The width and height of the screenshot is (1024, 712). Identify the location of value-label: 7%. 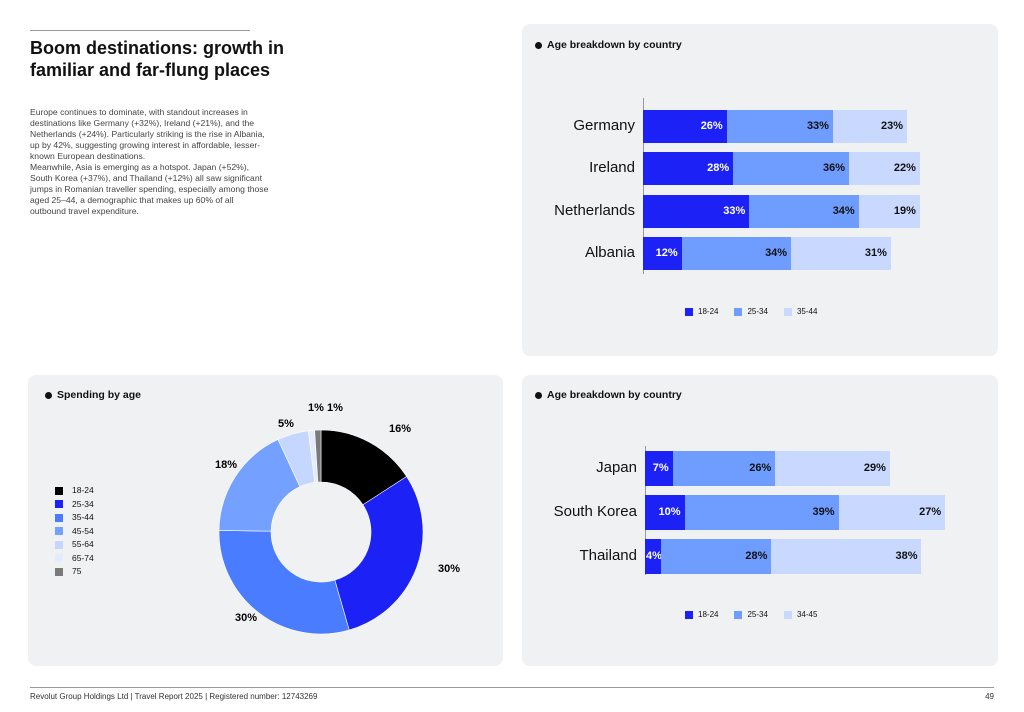
(660, 468).